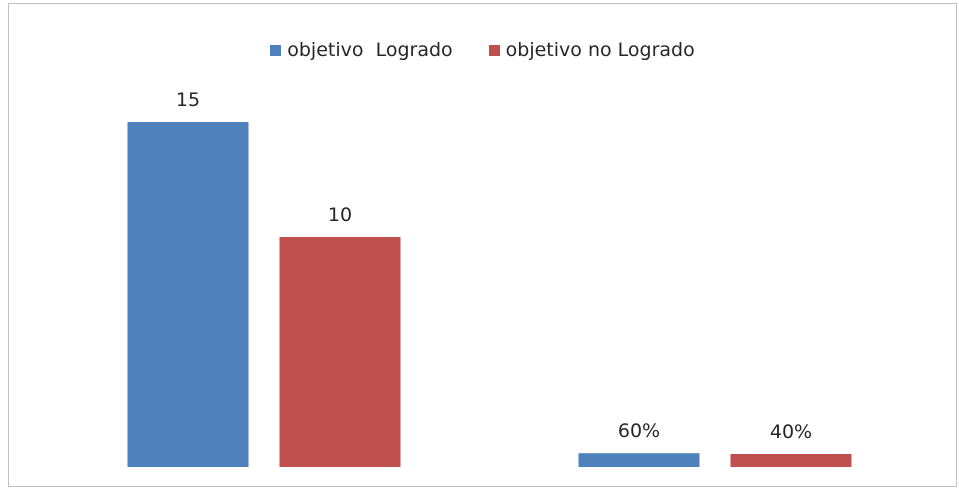  What do you see at coordinates (340, 215) in the screenshot?
I see `data-label-series2-group1: 10` at bounding box center [340, 215].